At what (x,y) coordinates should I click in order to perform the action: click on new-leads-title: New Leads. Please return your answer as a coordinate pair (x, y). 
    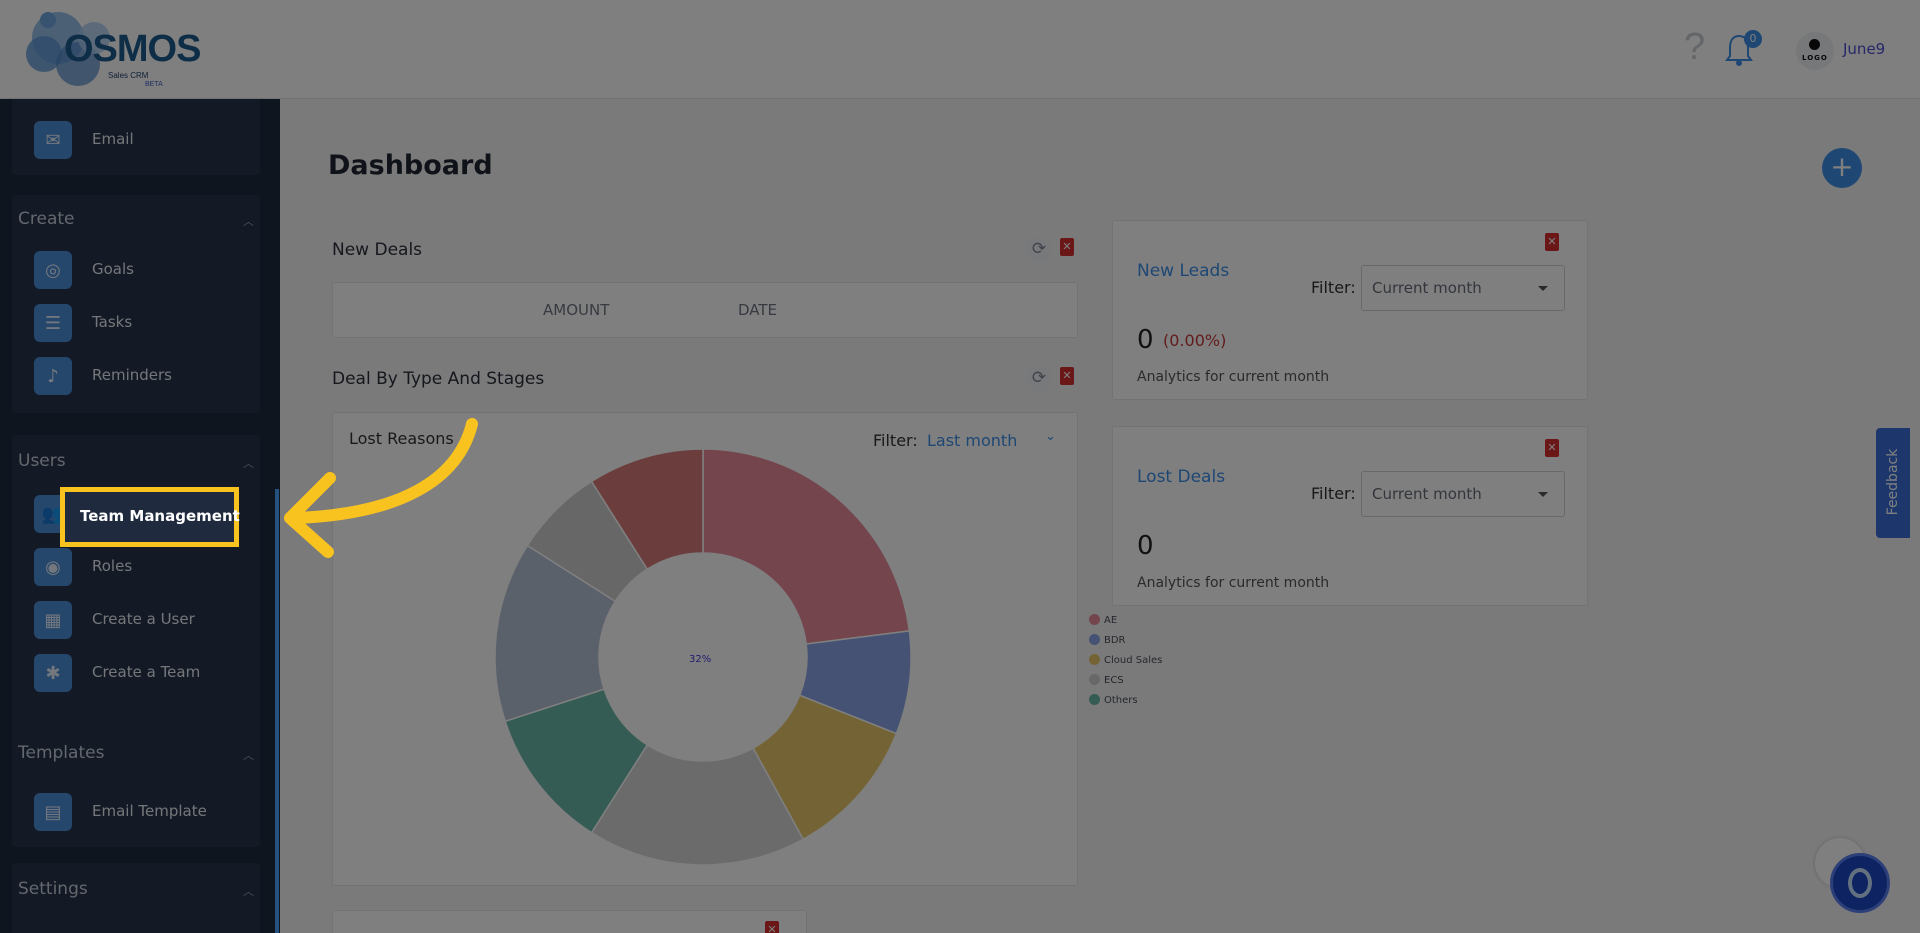
    Looking at the image, I should click on (1183, 271).